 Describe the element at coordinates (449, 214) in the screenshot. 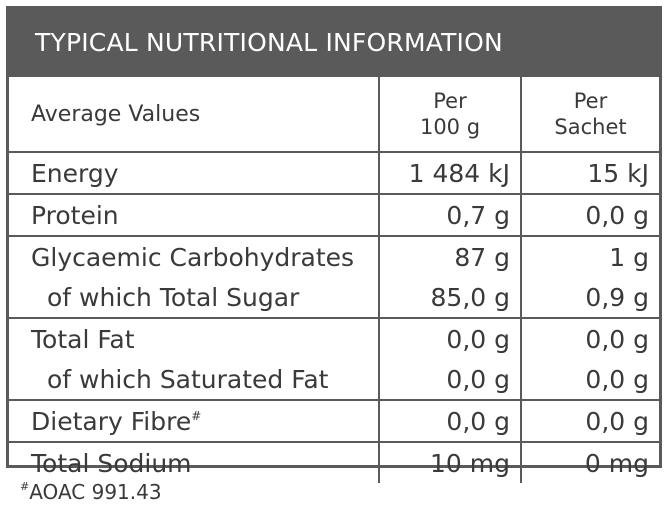

I see `row-value-per-100g: 0,7 g` at that location.